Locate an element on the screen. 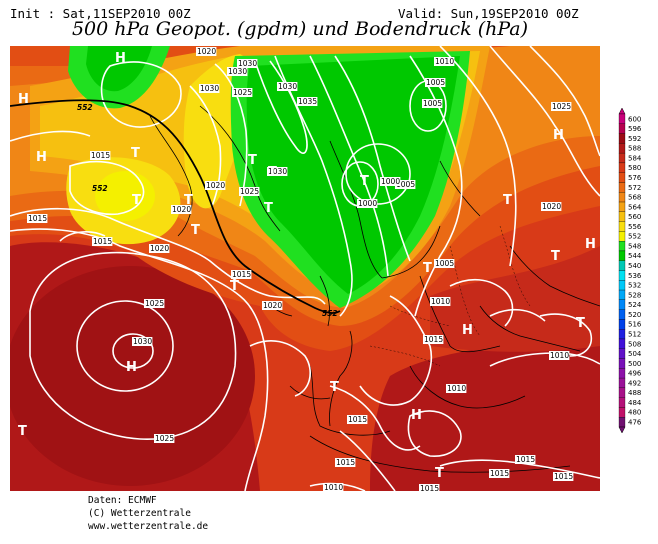 The height and width of the screenshot is (544, 658). legend-level-label: 500 is located at coordinates (634, 364).